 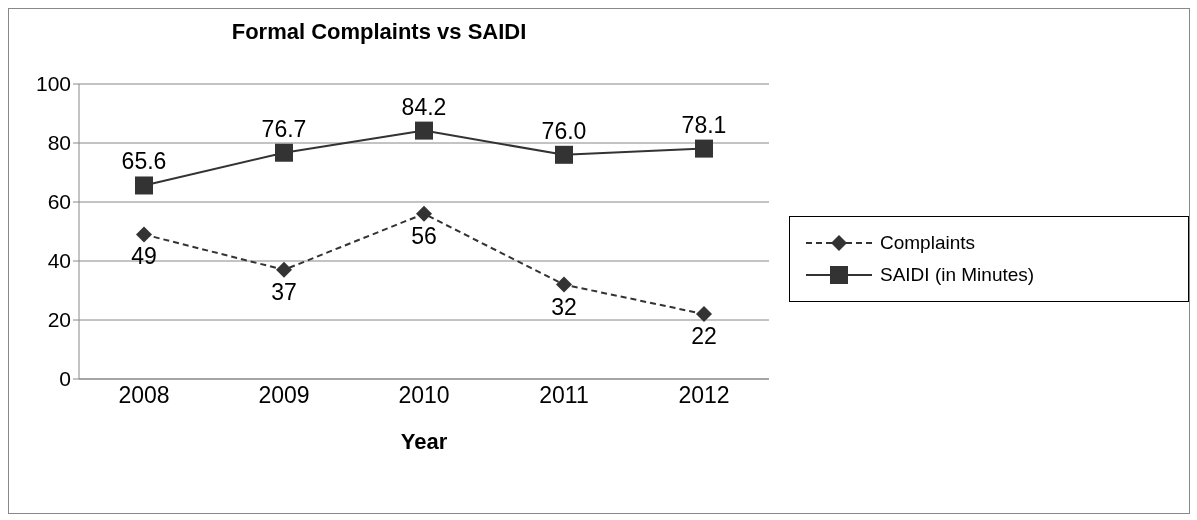 I want to click on legend-label: SAIDI (in Minutes), so click(x=957, y=275).